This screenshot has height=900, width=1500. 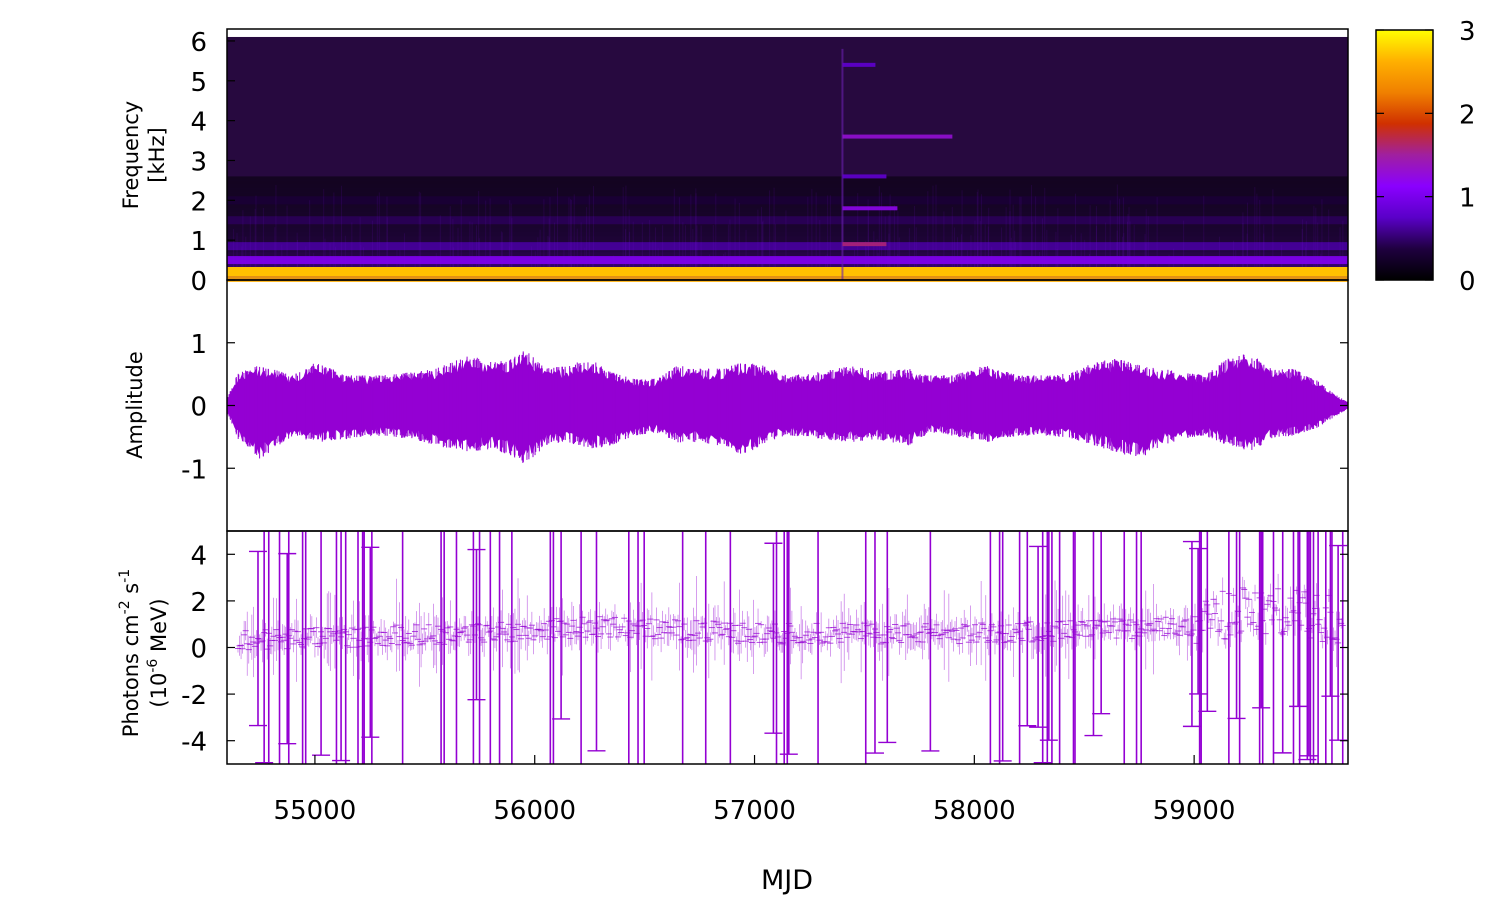 What do you see at coordinates (1467, 115) in the screenshot?
I see `colorbar-tick-label: 2` at bounding box center [1467, 115].